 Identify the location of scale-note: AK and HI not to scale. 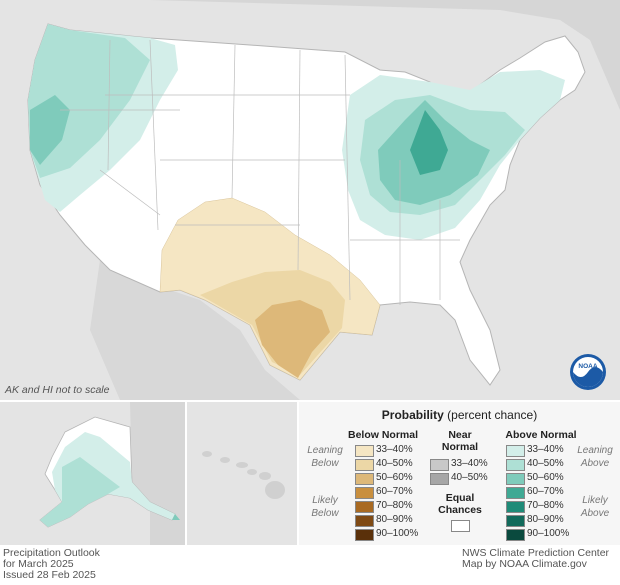
(57, 390).